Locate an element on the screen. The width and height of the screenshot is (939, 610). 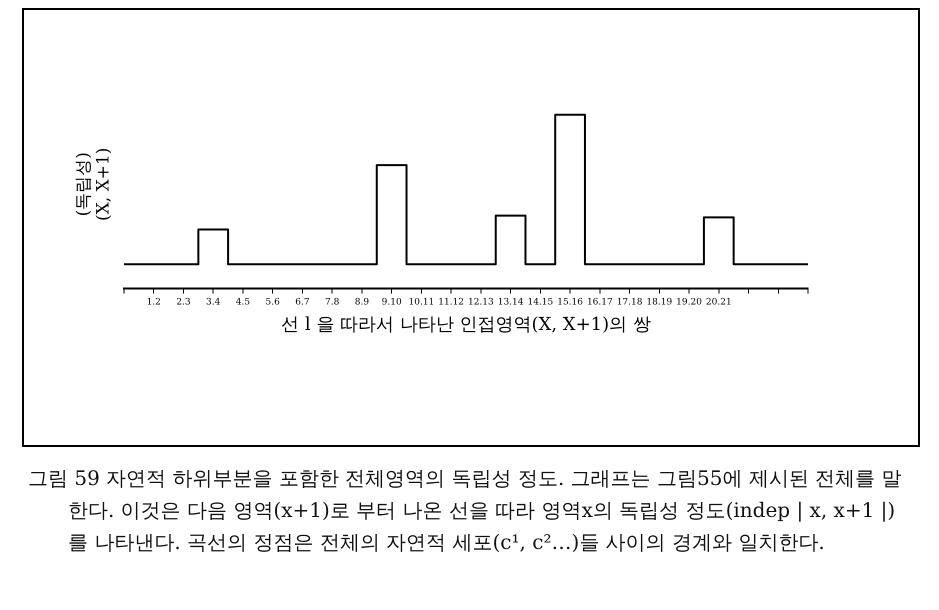
x-tick-label: 3.4 is located at coordinates (213, 302).